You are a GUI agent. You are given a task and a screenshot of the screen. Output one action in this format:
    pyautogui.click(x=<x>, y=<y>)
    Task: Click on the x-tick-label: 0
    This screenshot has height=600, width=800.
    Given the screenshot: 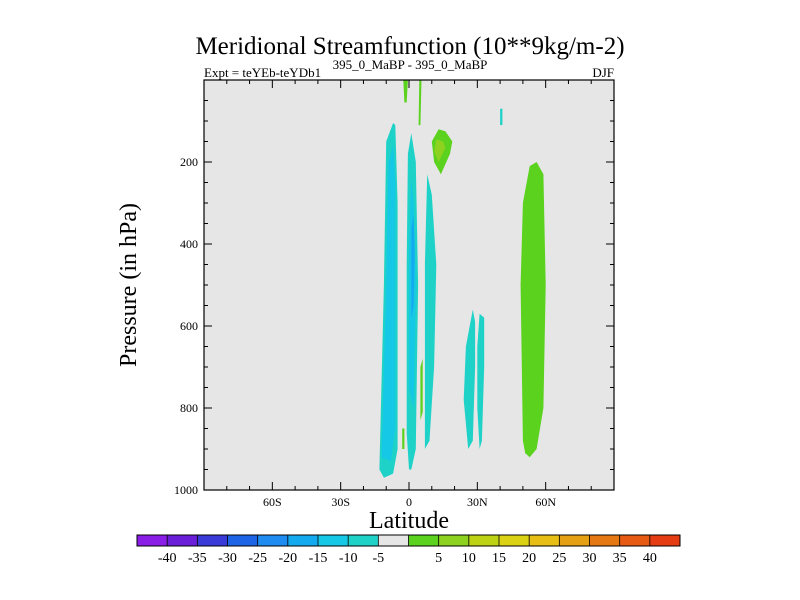 What is the action you would take?
    pyautogui.click(x=409, y=502)
    